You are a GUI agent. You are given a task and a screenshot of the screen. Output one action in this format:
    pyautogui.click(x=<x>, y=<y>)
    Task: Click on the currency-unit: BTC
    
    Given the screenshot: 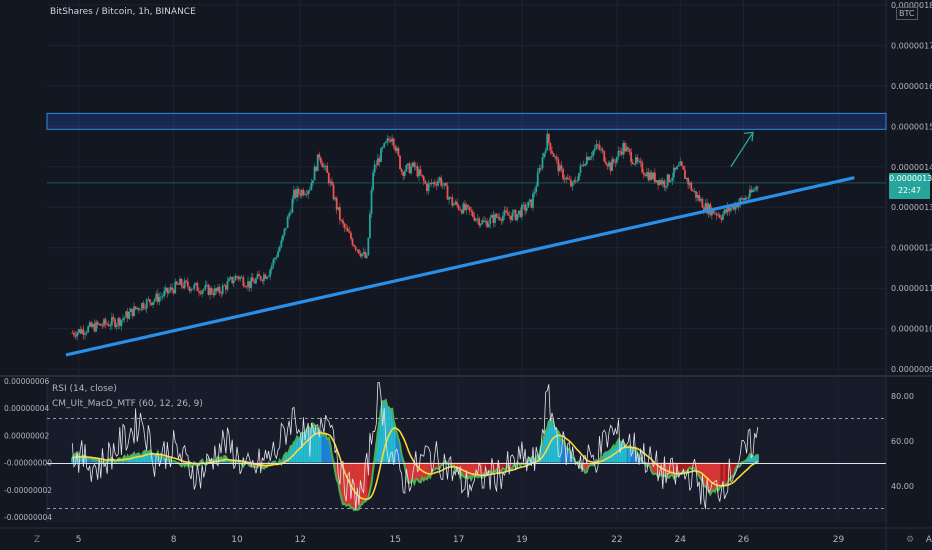 What is the action you would take?
    pyautogui.click(x=907, y=13)
    